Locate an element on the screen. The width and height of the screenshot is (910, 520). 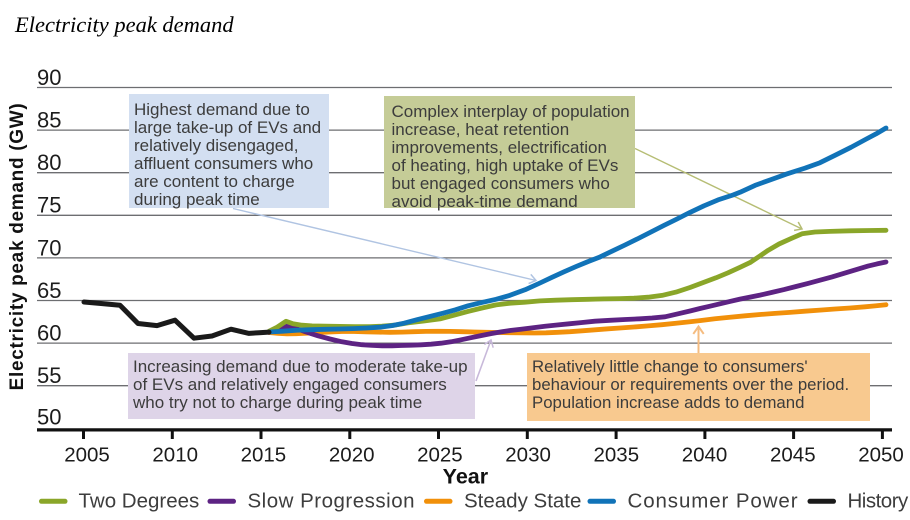
svg-text: 85 is located at coordinates (49, 120).